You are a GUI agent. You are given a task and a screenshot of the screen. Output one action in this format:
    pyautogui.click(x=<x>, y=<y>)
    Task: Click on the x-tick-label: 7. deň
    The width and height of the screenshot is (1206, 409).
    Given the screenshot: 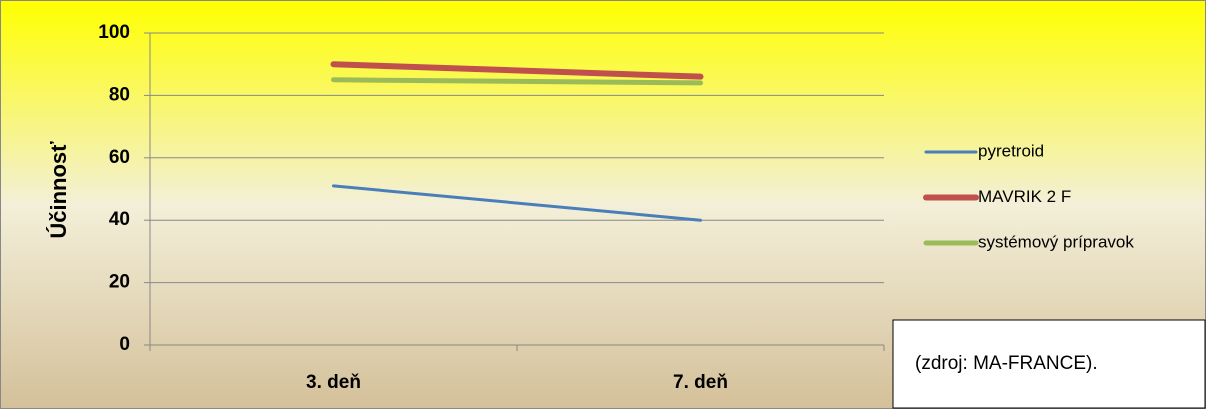 What is the action you would take?
    pyautogui.click(x=700, y=382)
    